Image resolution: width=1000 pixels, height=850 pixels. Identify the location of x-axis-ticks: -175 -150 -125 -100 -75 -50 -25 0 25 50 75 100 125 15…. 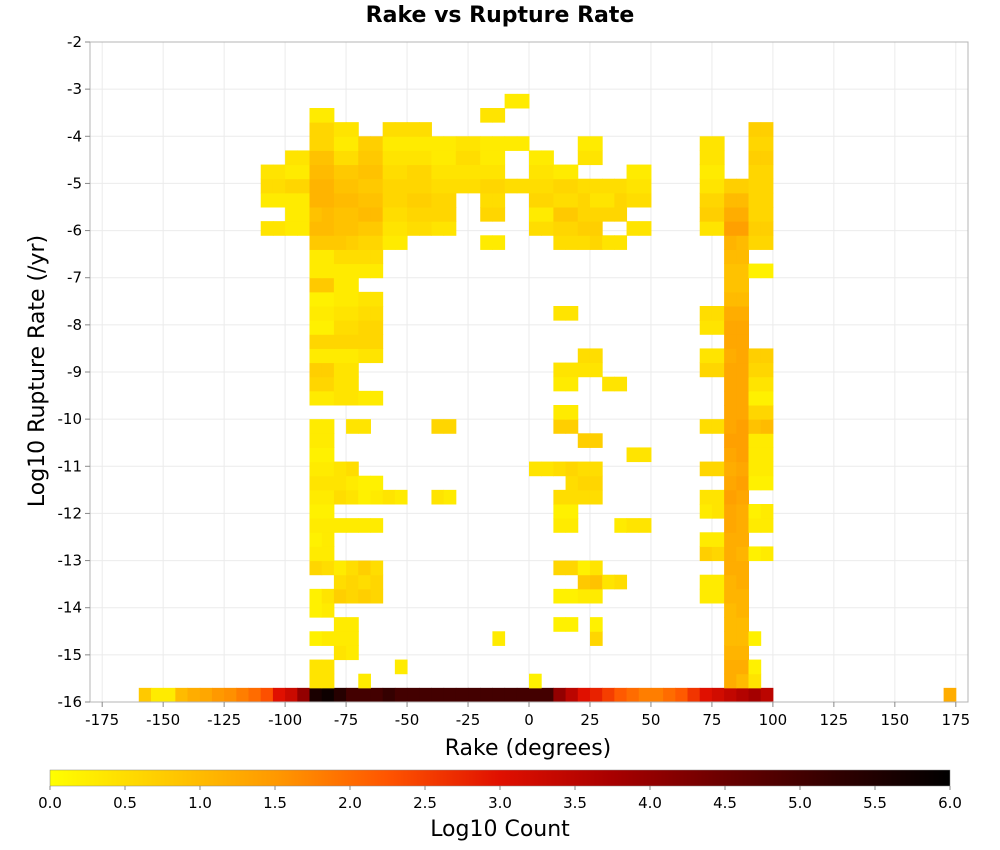
(527, 715).